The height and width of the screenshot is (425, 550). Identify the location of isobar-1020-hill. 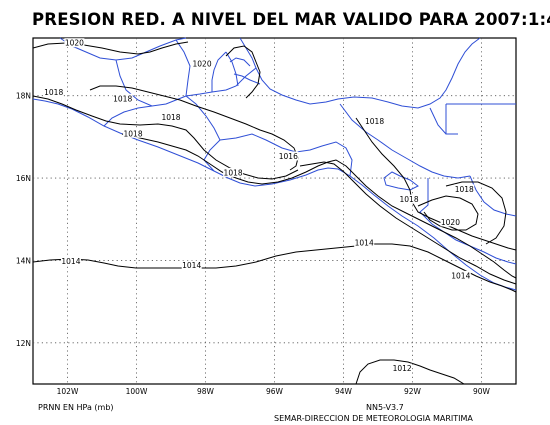
(243, 72).